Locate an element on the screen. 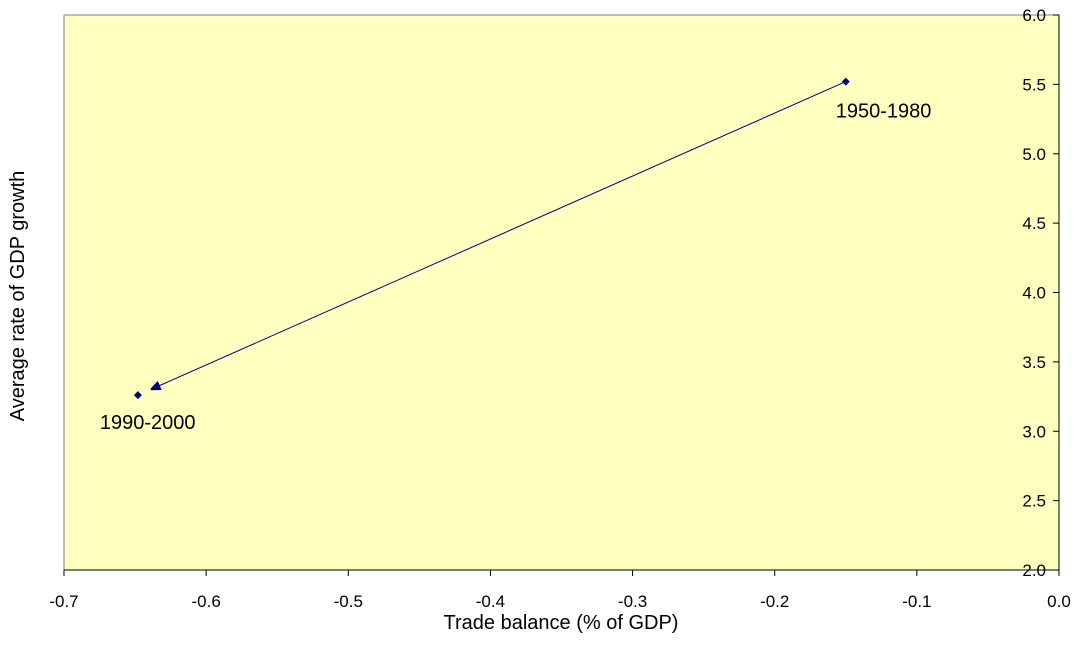  y-tick-label: 4.5 is located at coordinates (1034, 223).